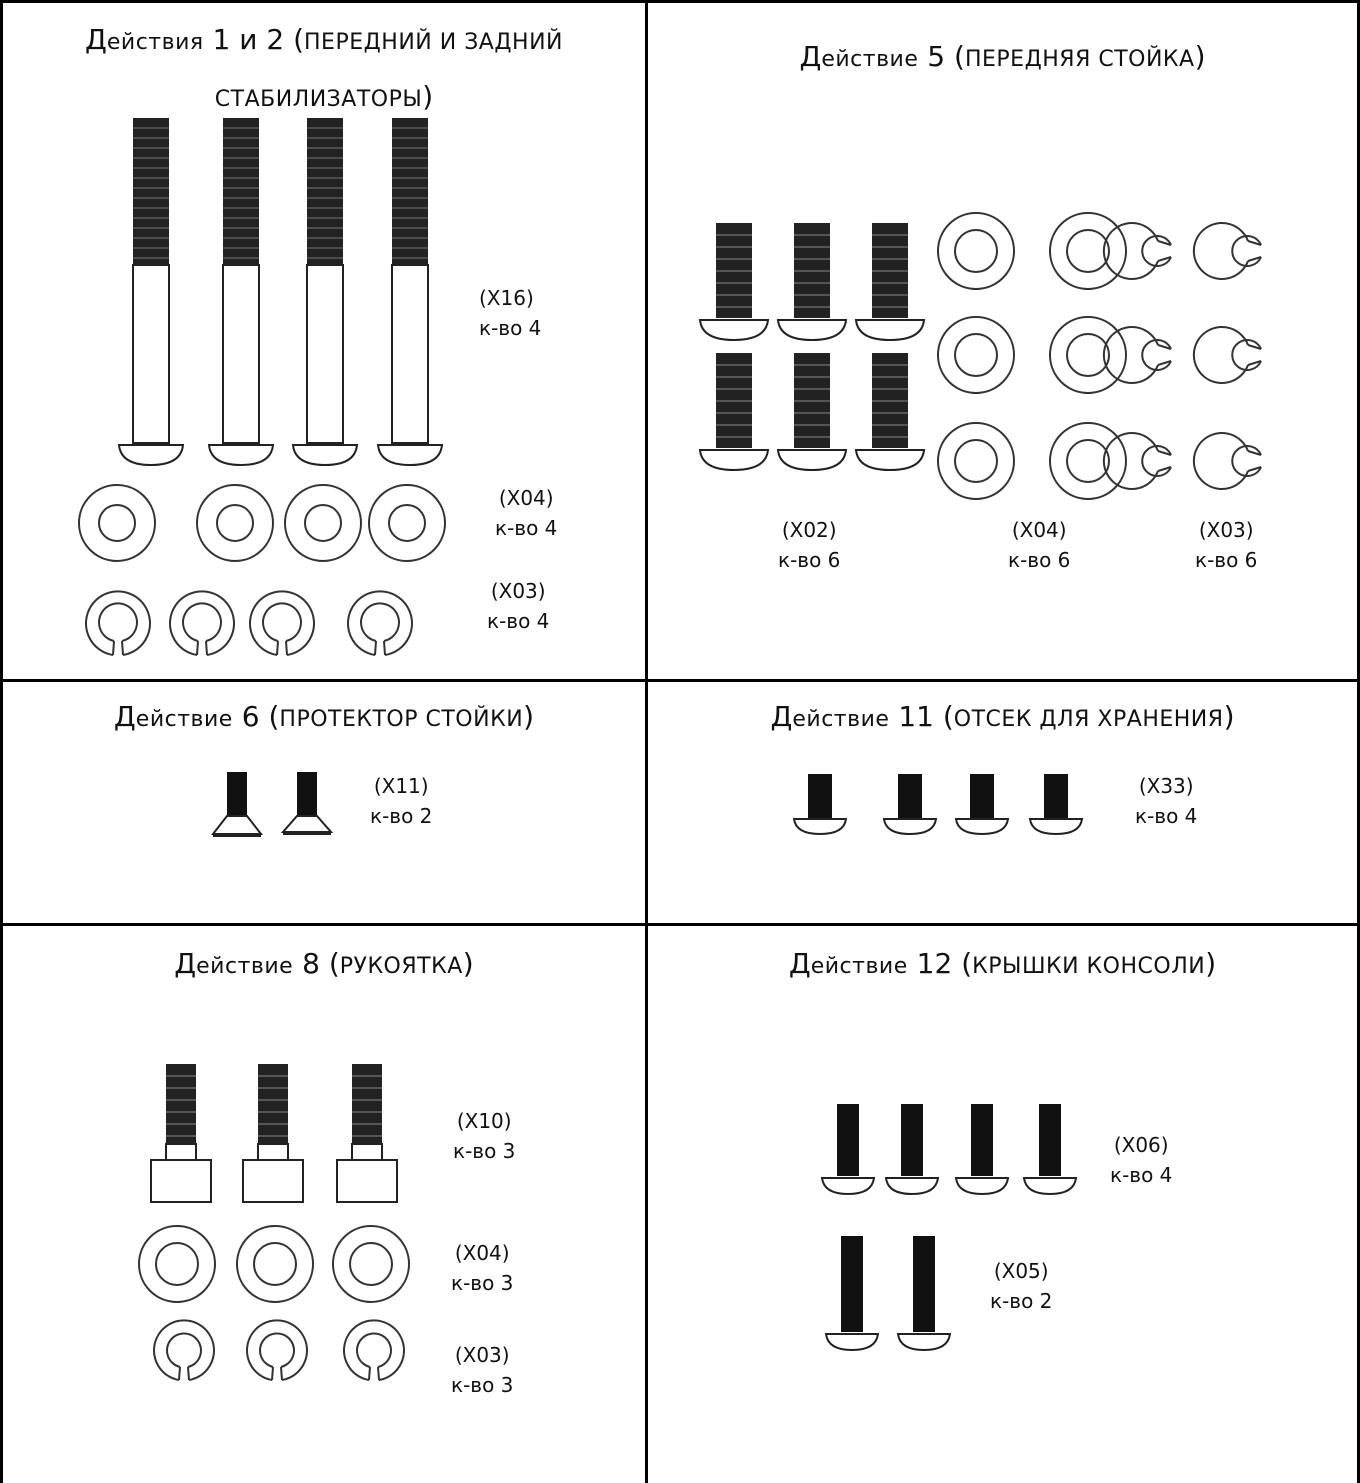  I want to click on title-description: передняя стойка, so click(1079, 59).